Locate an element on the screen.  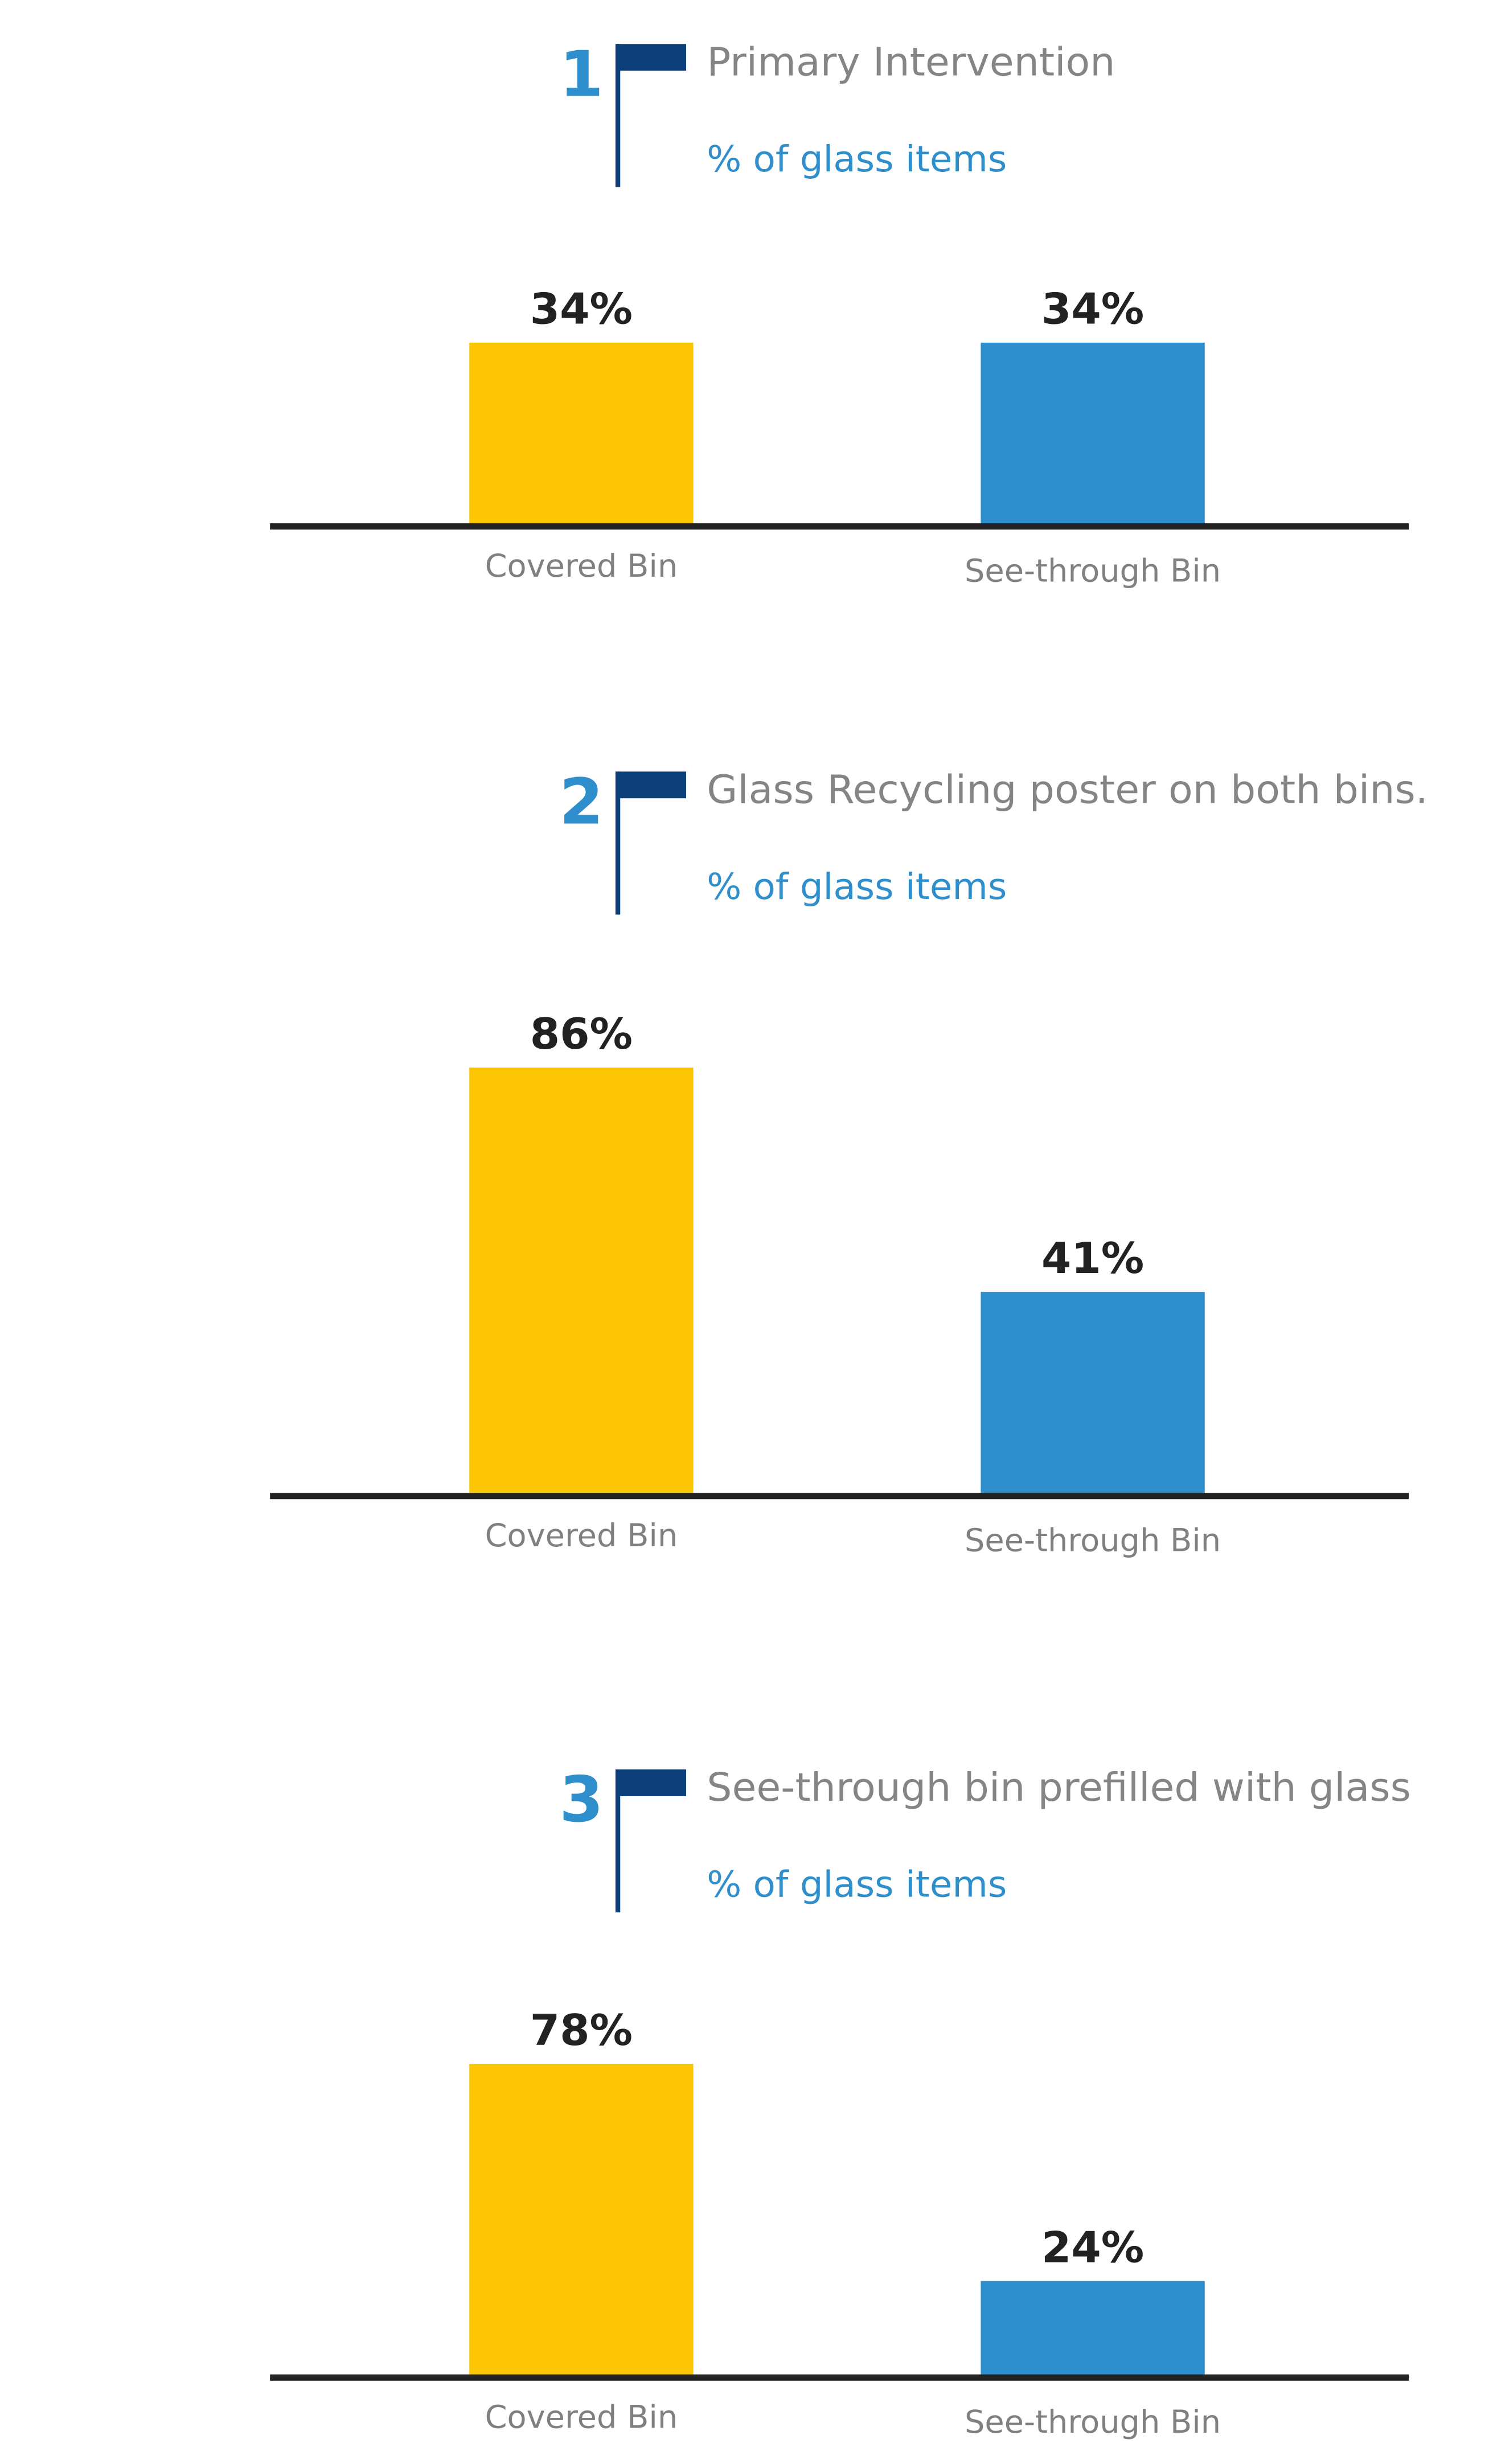
value-label: 24% is located at coordinates (1092, 2248).